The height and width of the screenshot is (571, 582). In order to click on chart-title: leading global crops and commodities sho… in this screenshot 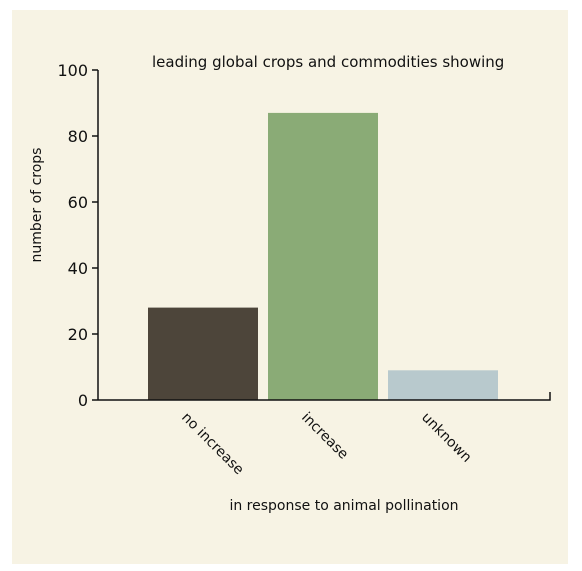, I will do `click(328, 62)`.